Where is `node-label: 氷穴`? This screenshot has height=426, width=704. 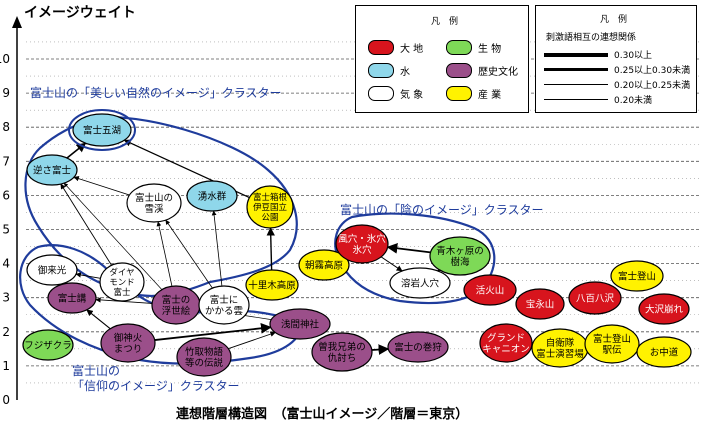
node-label: 氷穴 is located at coordinates (362, 250).